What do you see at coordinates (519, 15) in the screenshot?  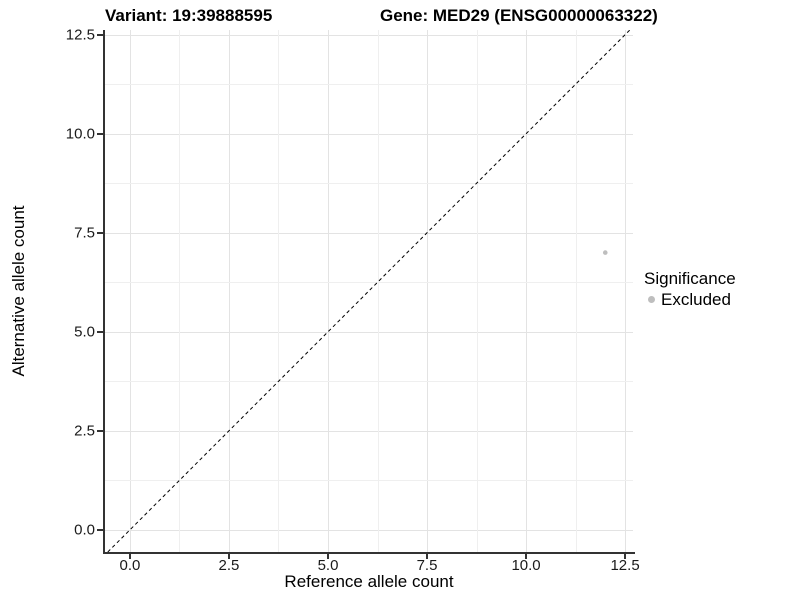 I see `plot-title-gene: Gene: MED29 (ENSG00000063322)` at bounding box center [519, 15].